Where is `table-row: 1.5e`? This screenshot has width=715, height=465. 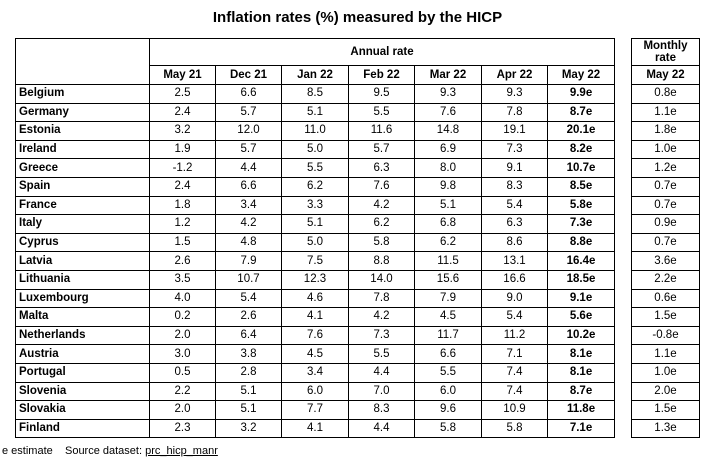
table-row: 1.5e is located at coordinates (665, 410).